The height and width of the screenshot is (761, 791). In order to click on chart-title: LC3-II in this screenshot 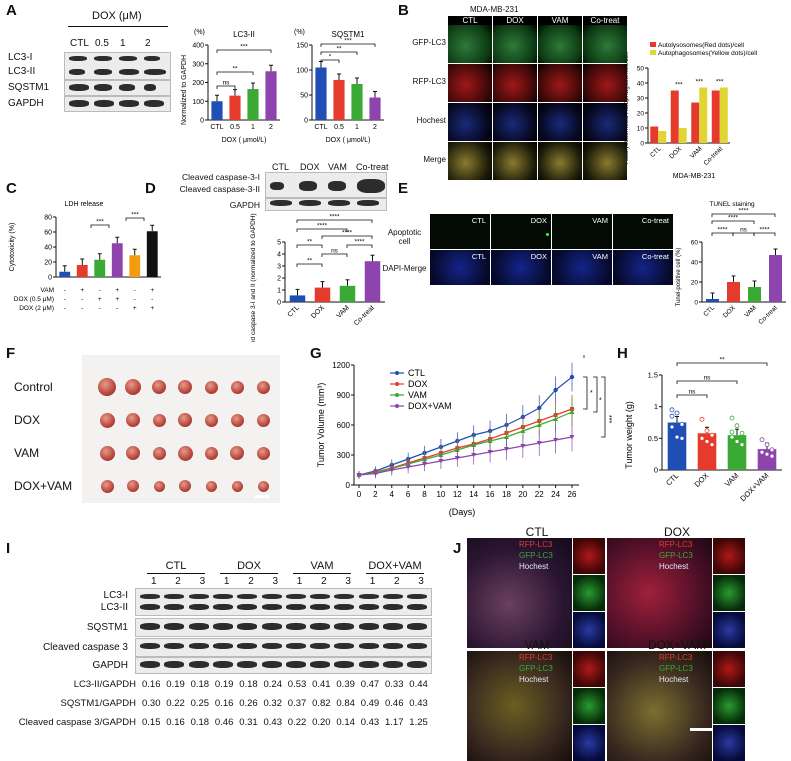, I will do `click(244, 34)`.